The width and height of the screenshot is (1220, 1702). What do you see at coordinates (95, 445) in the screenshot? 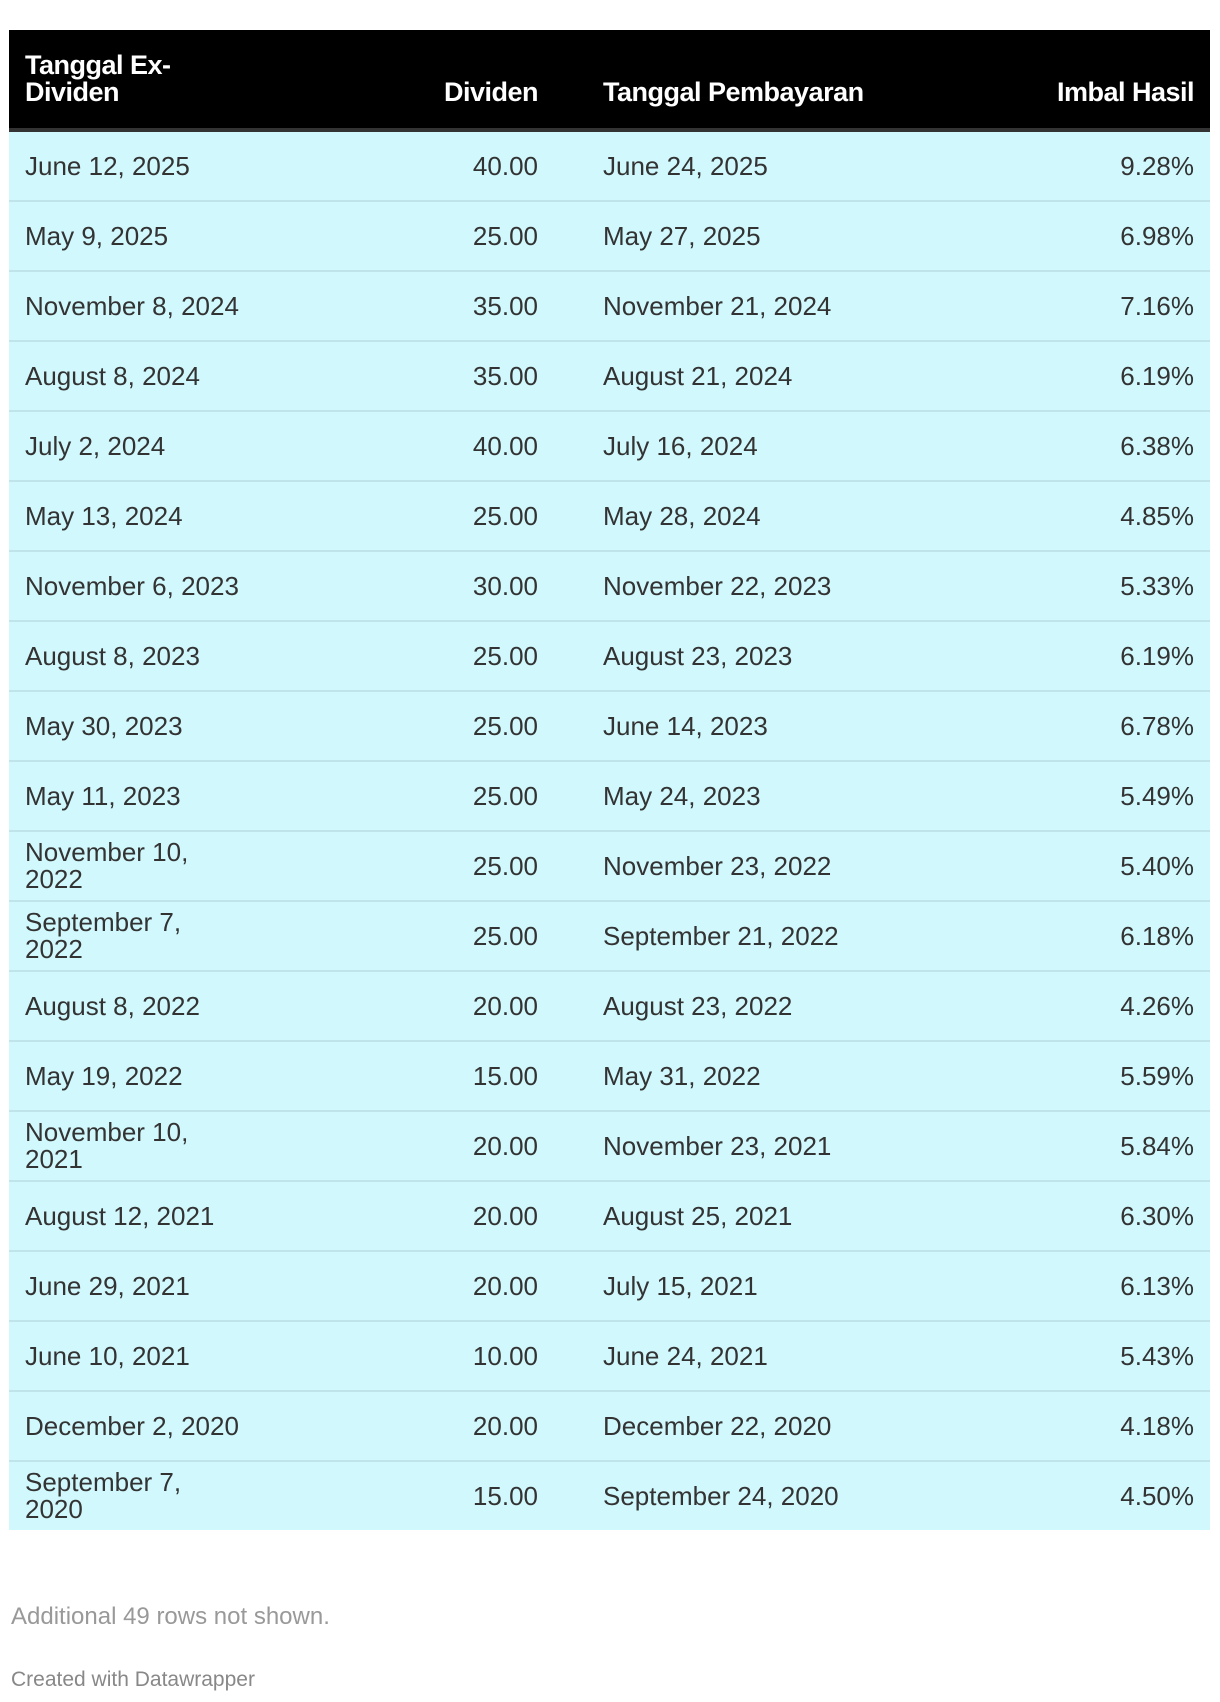
I see `ex-date-cell: July 2, 2024` at bounding box center [95, 445].